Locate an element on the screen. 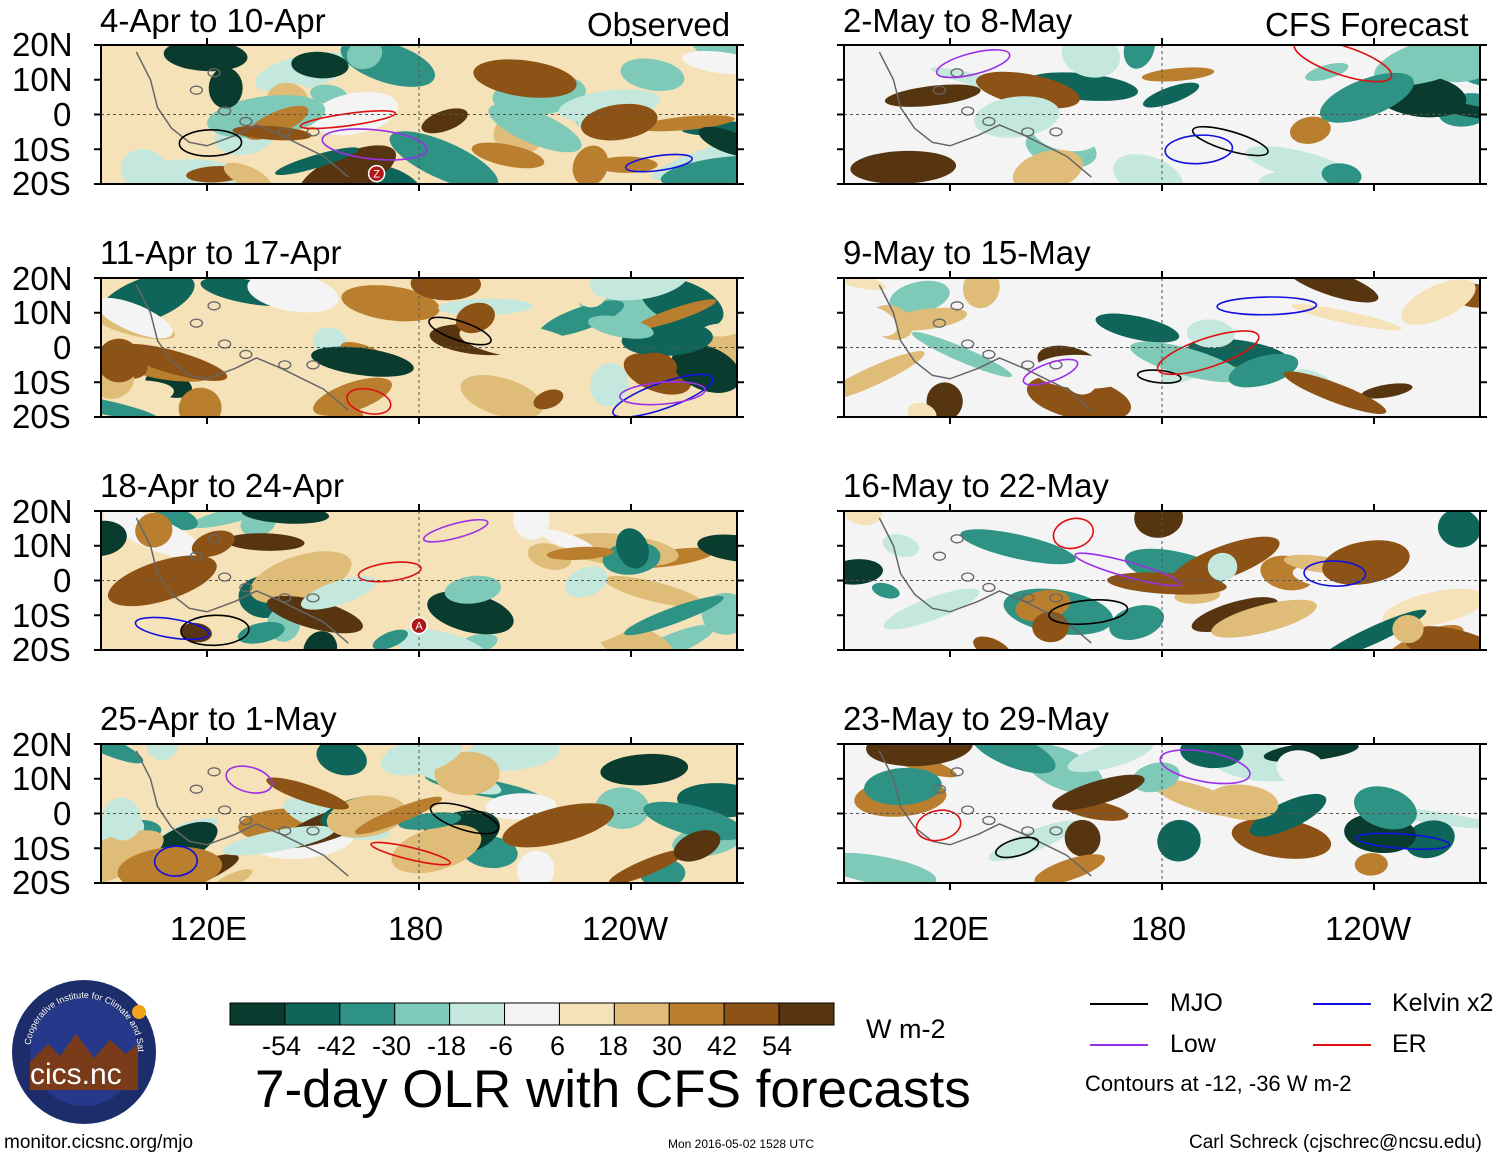 The height and width of the screenshot is (1158, 1510). storm-marker-label: Z is located at coordinates (376, 175).